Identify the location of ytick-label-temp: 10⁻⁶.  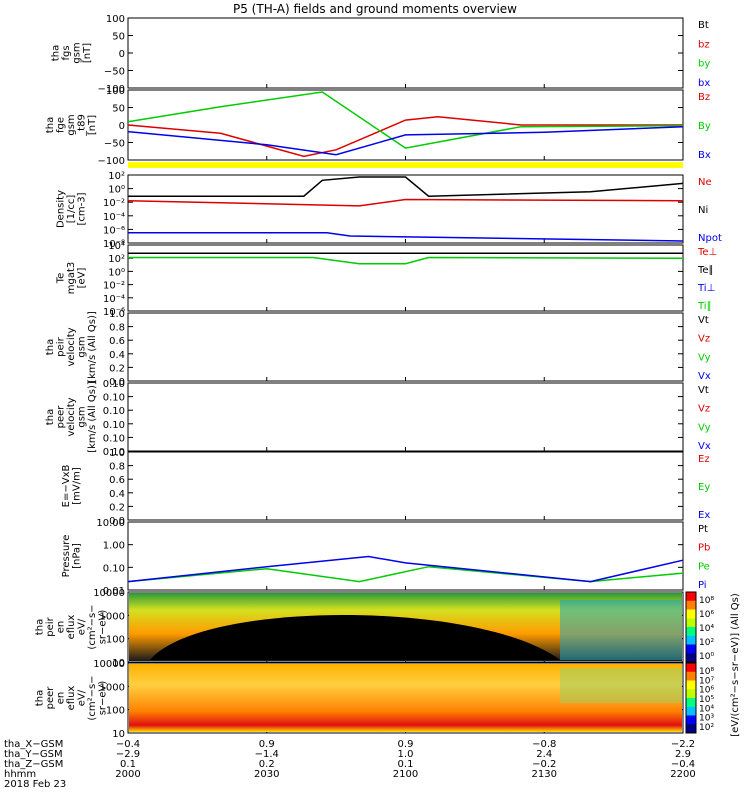
(114, 312).